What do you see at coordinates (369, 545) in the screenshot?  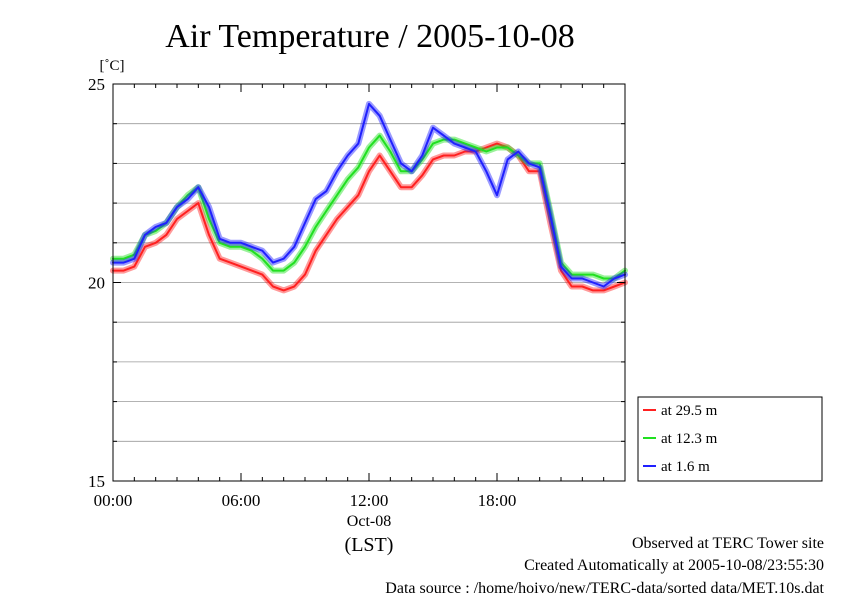 I see `x-axis-label: (LST)` at bounding box center [369, 545].